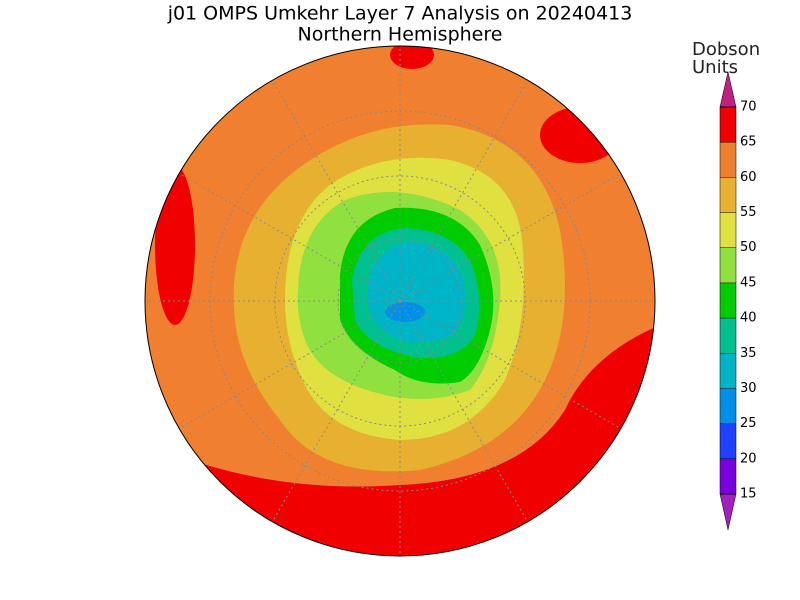 Image resolution: width=800 pixels, height=600 pixels. I want to click on colorbar-tick-label: 45, so click(748, 282).